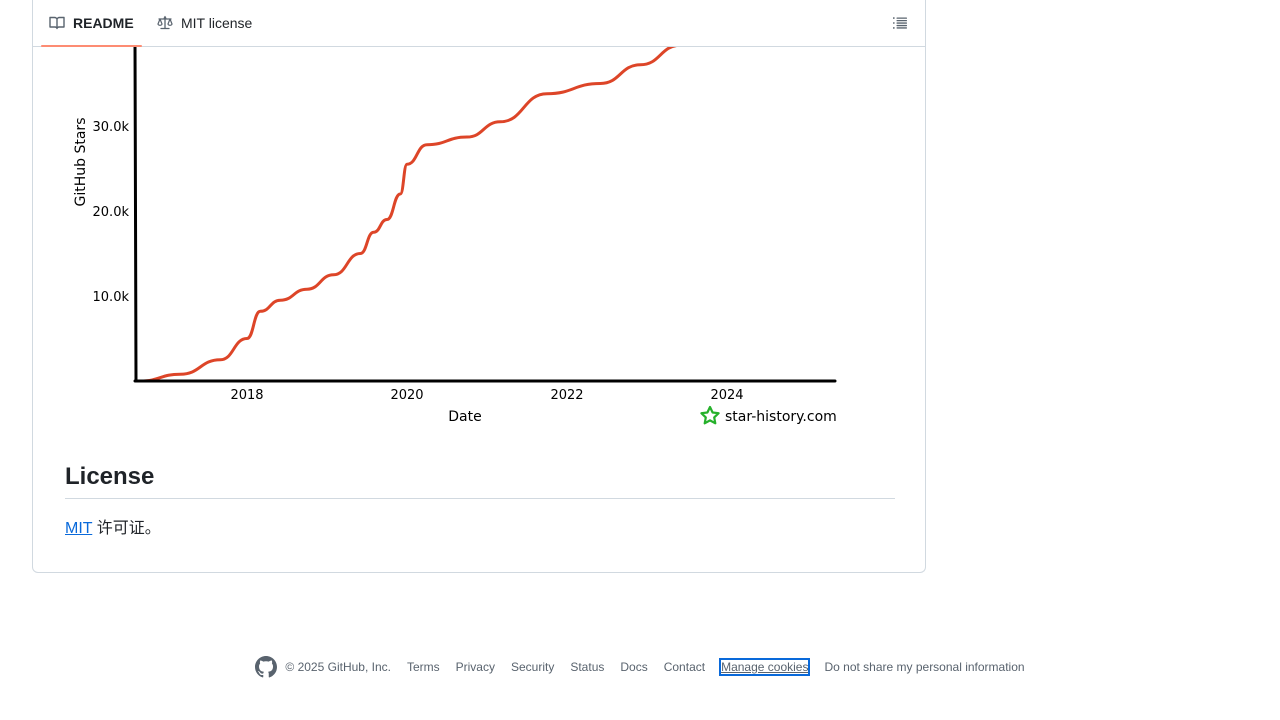 This screenshot has width=1280, height=720. I want to click on y-tick-label: 10.0k, so click(111, 297).